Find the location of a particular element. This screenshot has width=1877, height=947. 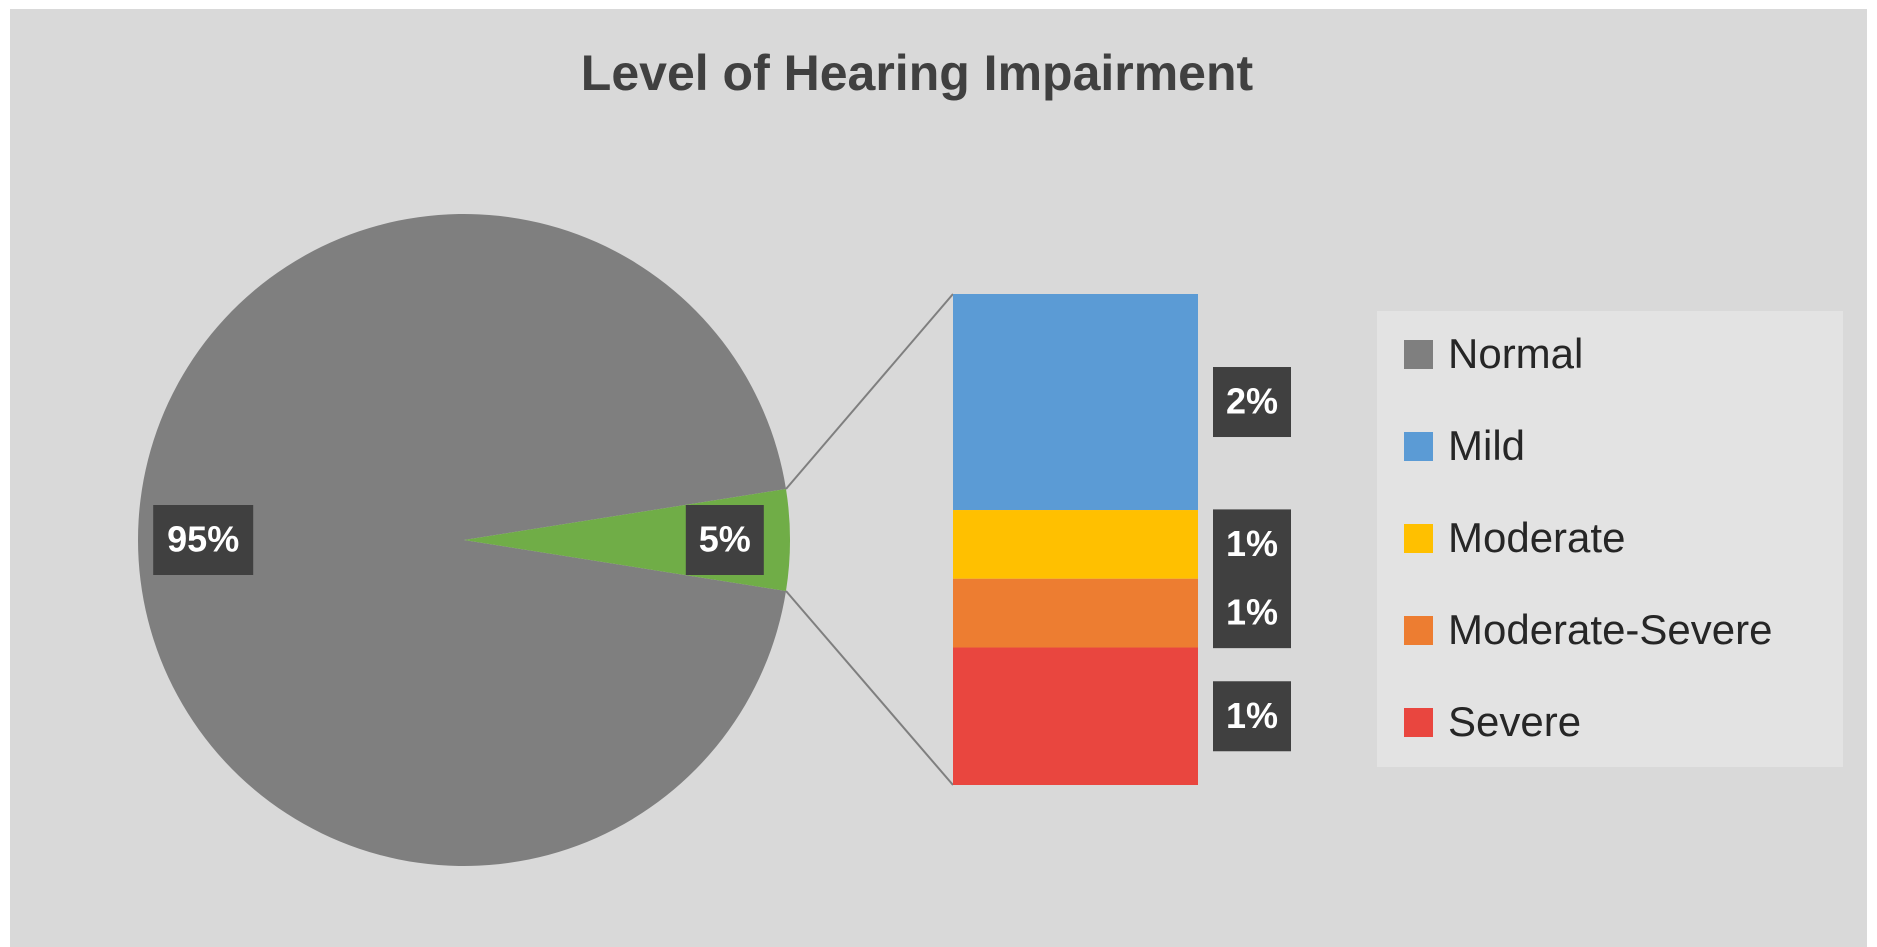

data-label: 5% is located at coordinates (725, 539).